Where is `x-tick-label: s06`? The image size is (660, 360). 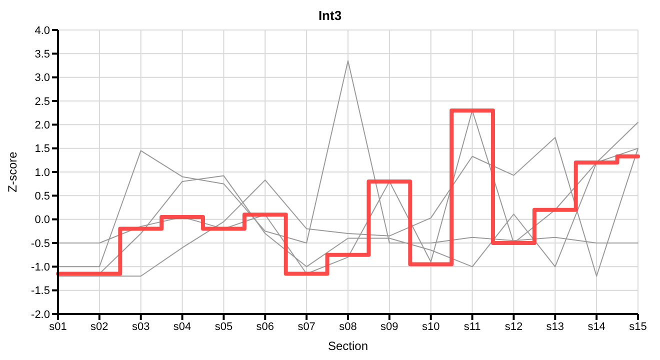 x-tick-label: s06 is located at coordinates (265, 326).